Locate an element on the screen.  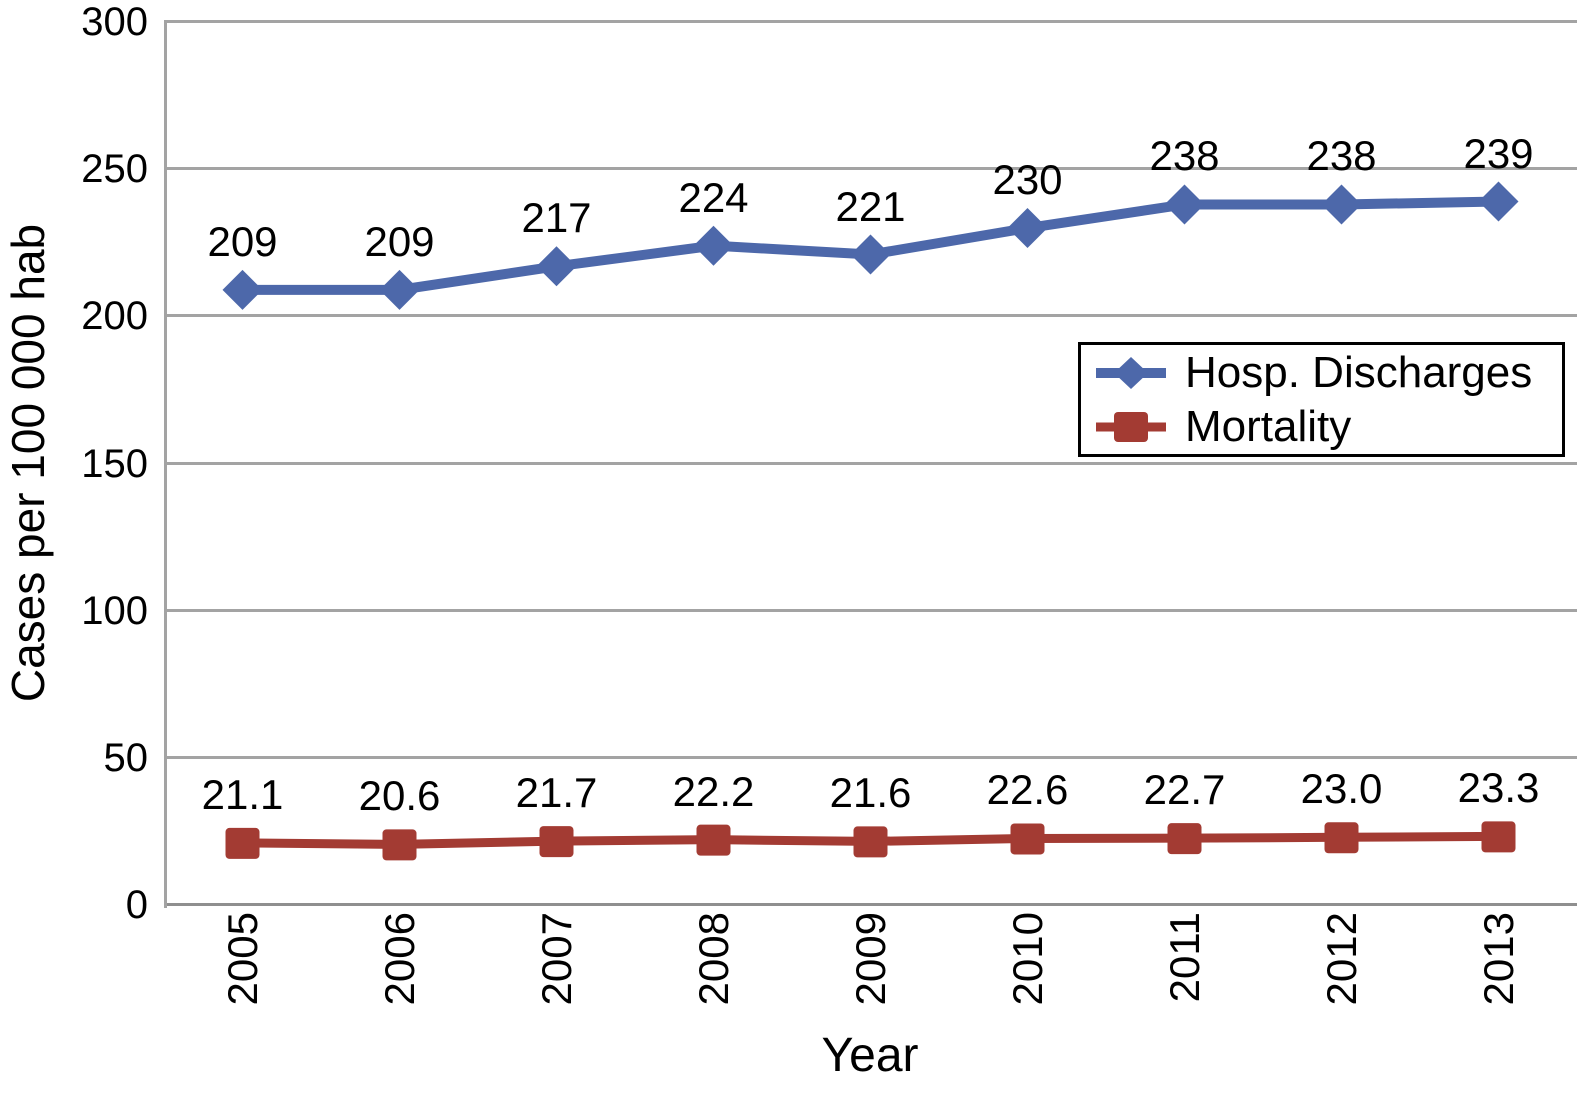
data-label: 21.1 is located at coordinates (242, 794).